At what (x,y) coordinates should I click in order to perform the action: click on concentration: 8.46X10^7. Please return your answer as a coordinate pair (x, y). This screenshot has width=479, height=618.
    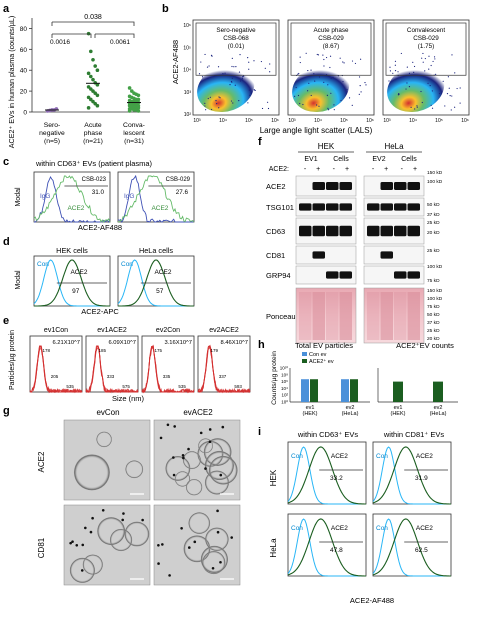
    Looking at the image, I should click on (234, 343).